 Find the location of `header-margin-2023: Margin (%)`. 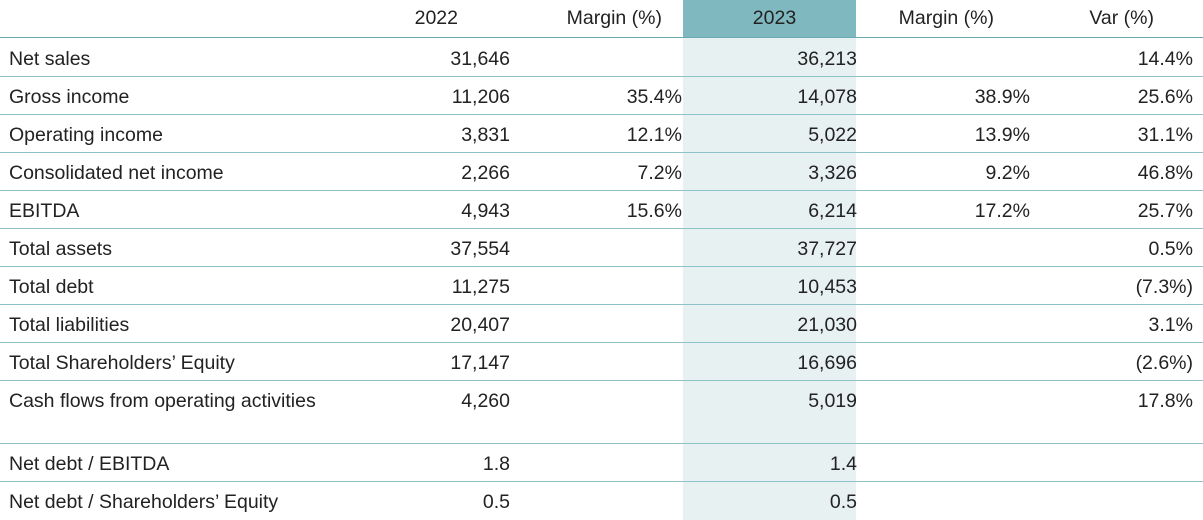

header-margin-2023: Margin (%) is located at coordinates (946, 18).